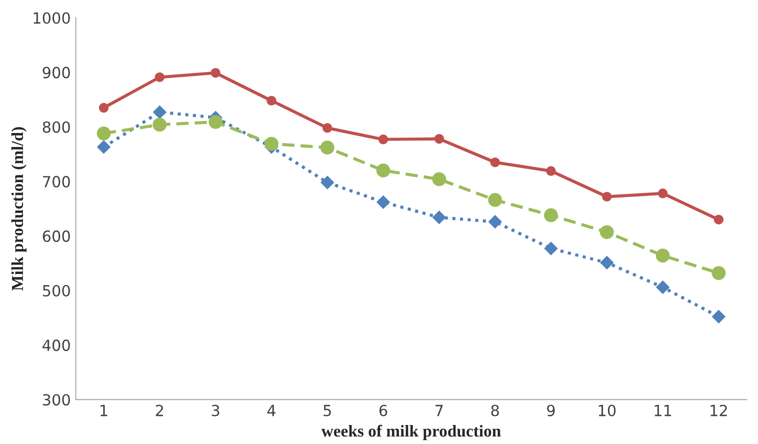 The width and height of the screenshot is (758, 444). What do you see at coordinates (607, 410) in the screenshot?
I see `x-tick-label: 10` at bounding box center [607, 410].